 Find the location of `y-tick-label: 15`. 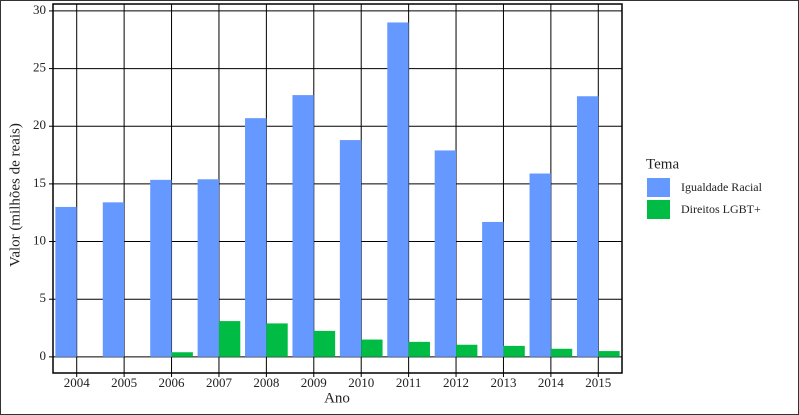

y-tick-label: 15 is located at coordinates (39, 182).